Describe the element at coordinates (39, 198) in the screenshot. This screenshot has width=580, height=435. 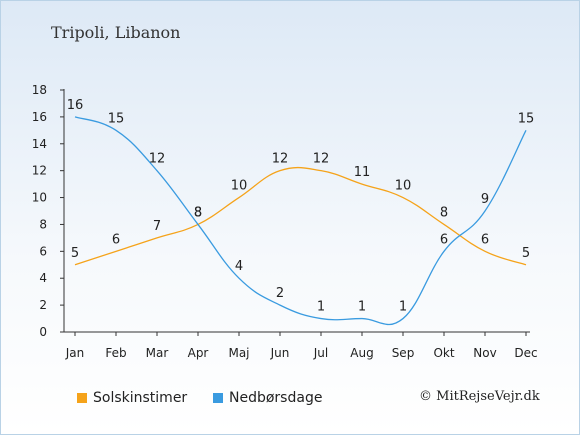
I see `y-tick-label: 10` at that location.